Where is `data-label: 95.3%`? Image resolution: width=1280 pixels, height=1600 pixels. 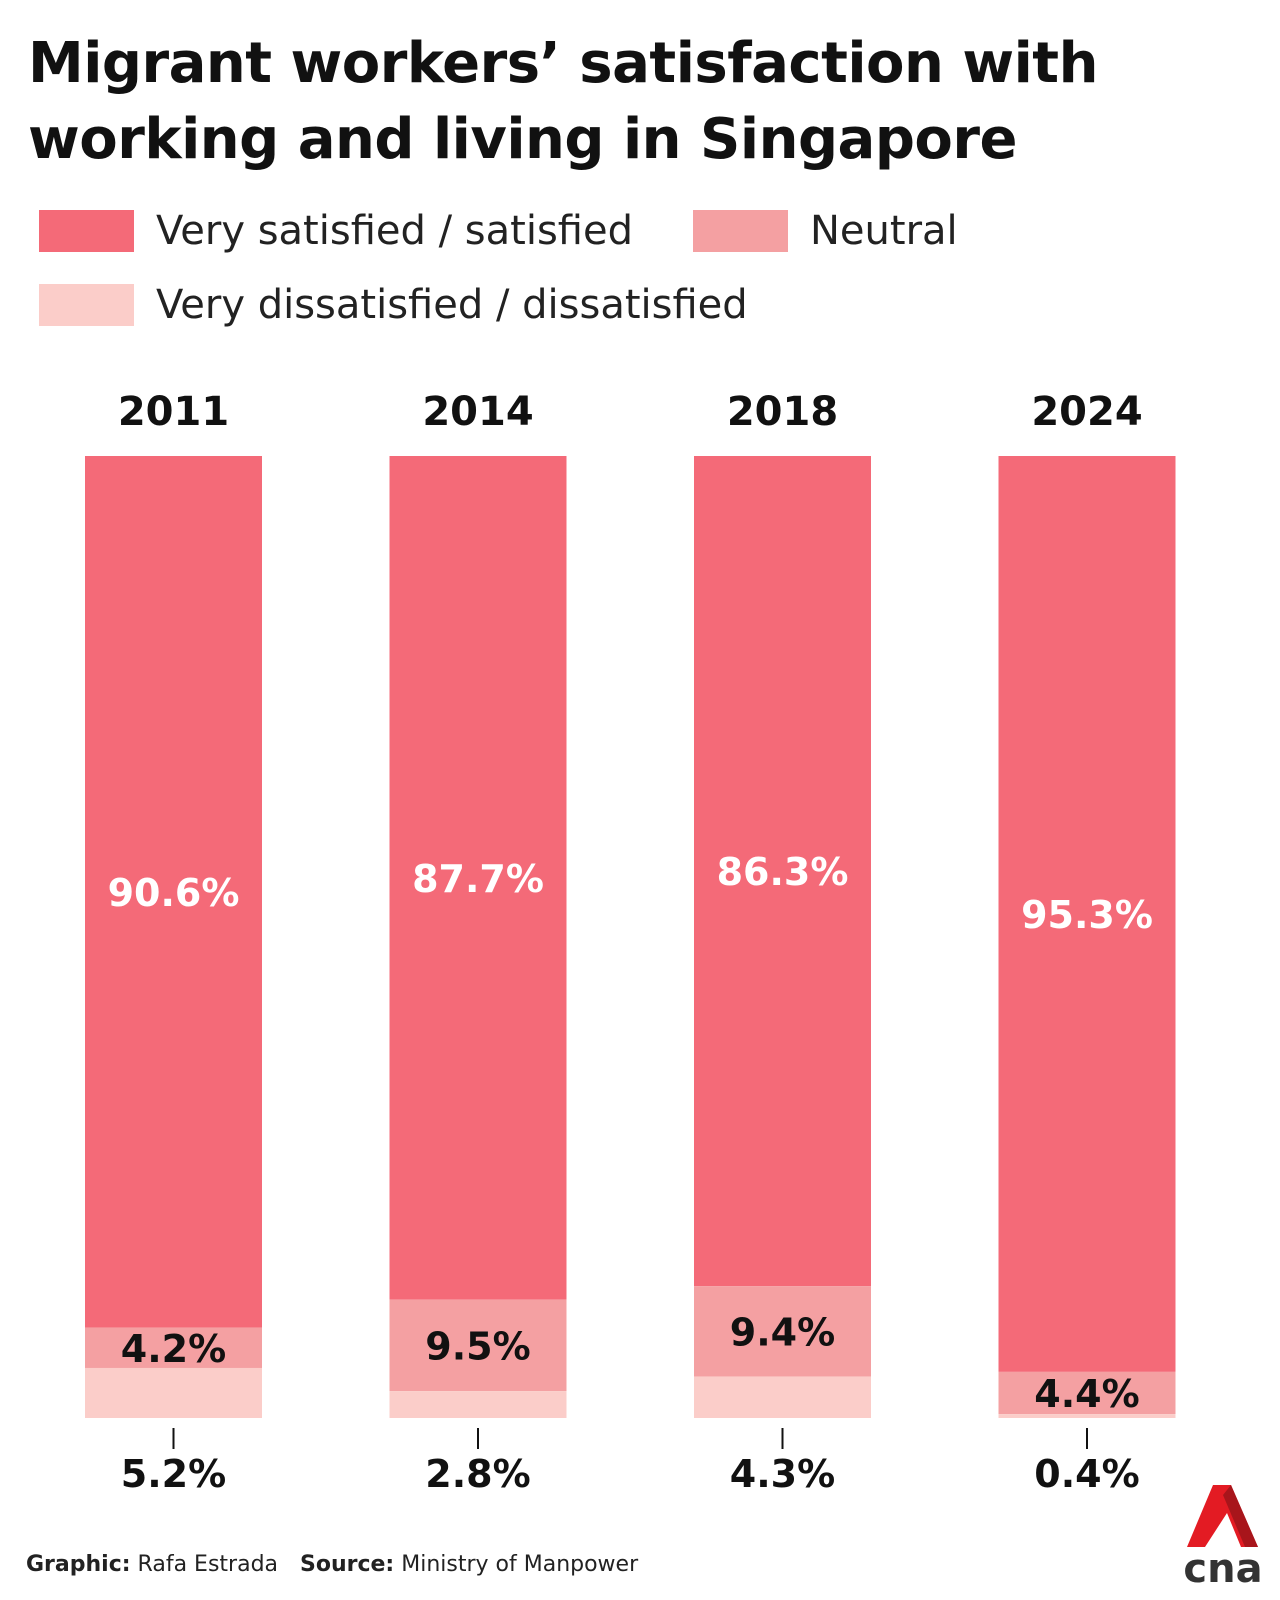 data-label: 95.3% is located at coordinates (1087, 915).